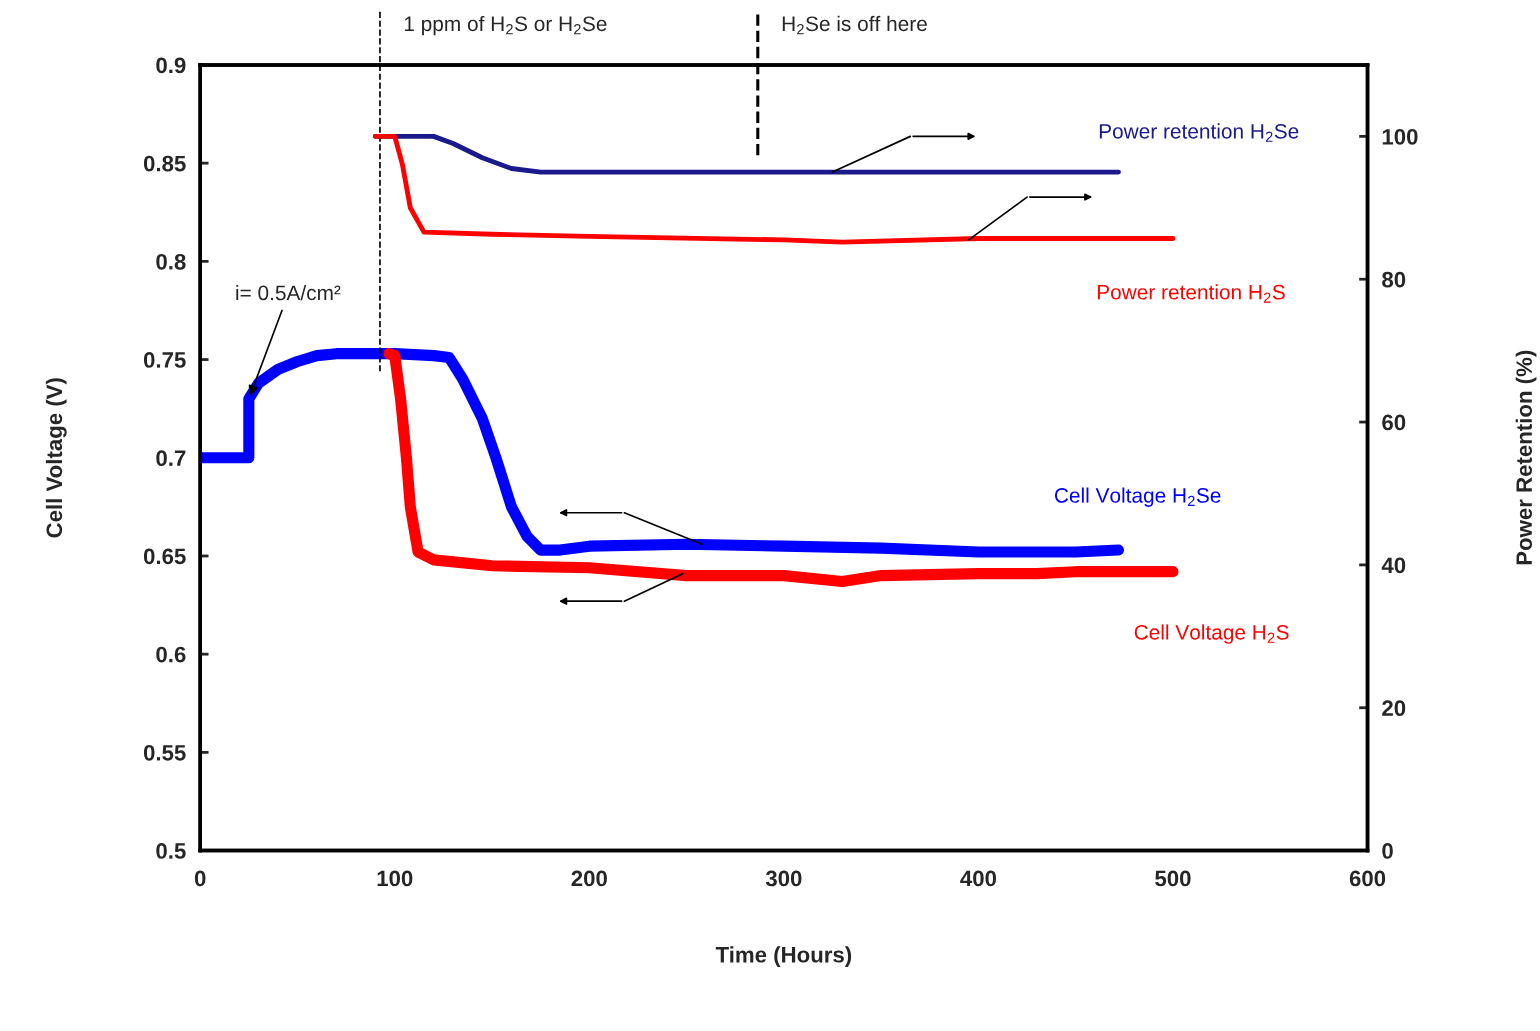 The height and width of the screenshot is (1031, 1540). I want to click on y-tick-label: 0.7, so click(171, 458).